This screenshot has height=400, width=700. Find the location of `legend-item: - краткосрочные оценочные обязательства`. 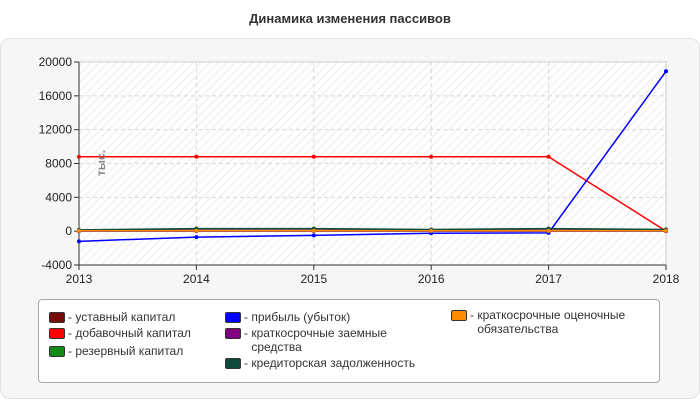

legend-item: - краткосрочные оценочные обязательства is located at coordinates (551, 322).